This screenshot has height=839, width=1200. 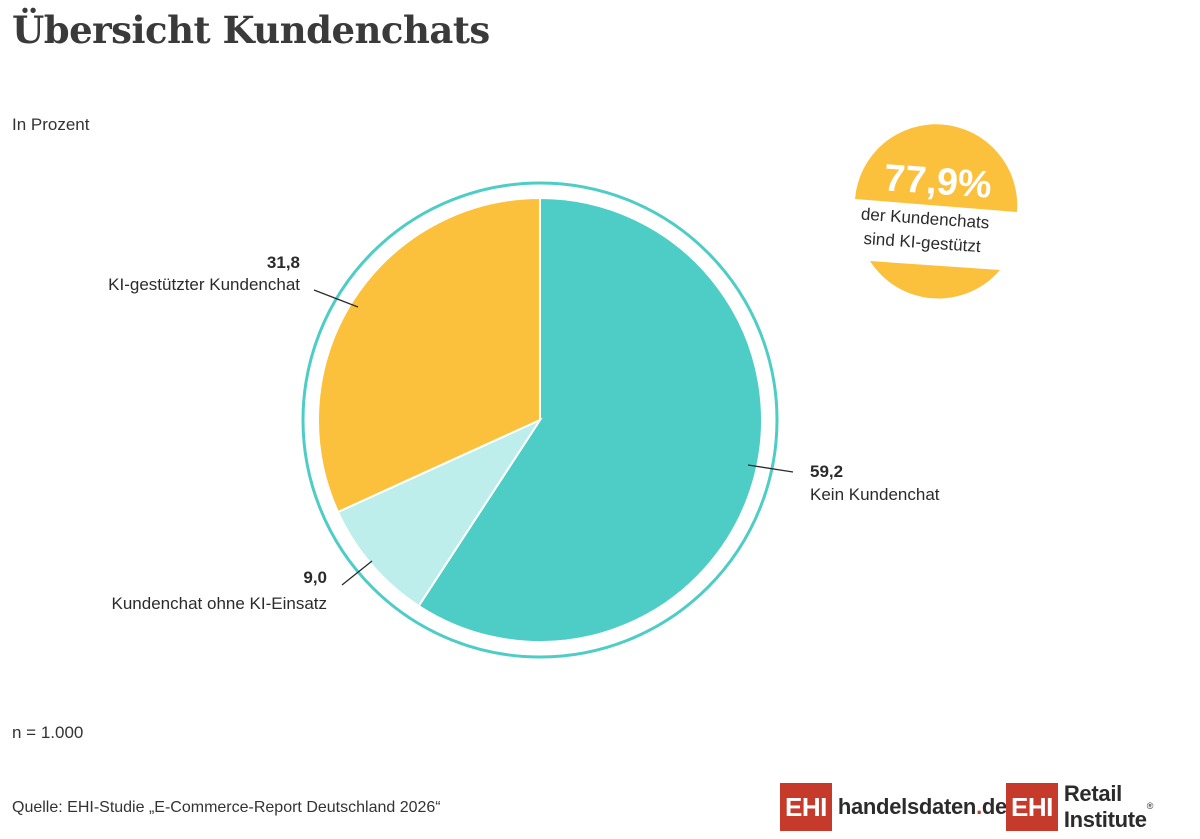 I want to click on chart-title: Übersicht Kundenchats, so click(x=251, y=30).